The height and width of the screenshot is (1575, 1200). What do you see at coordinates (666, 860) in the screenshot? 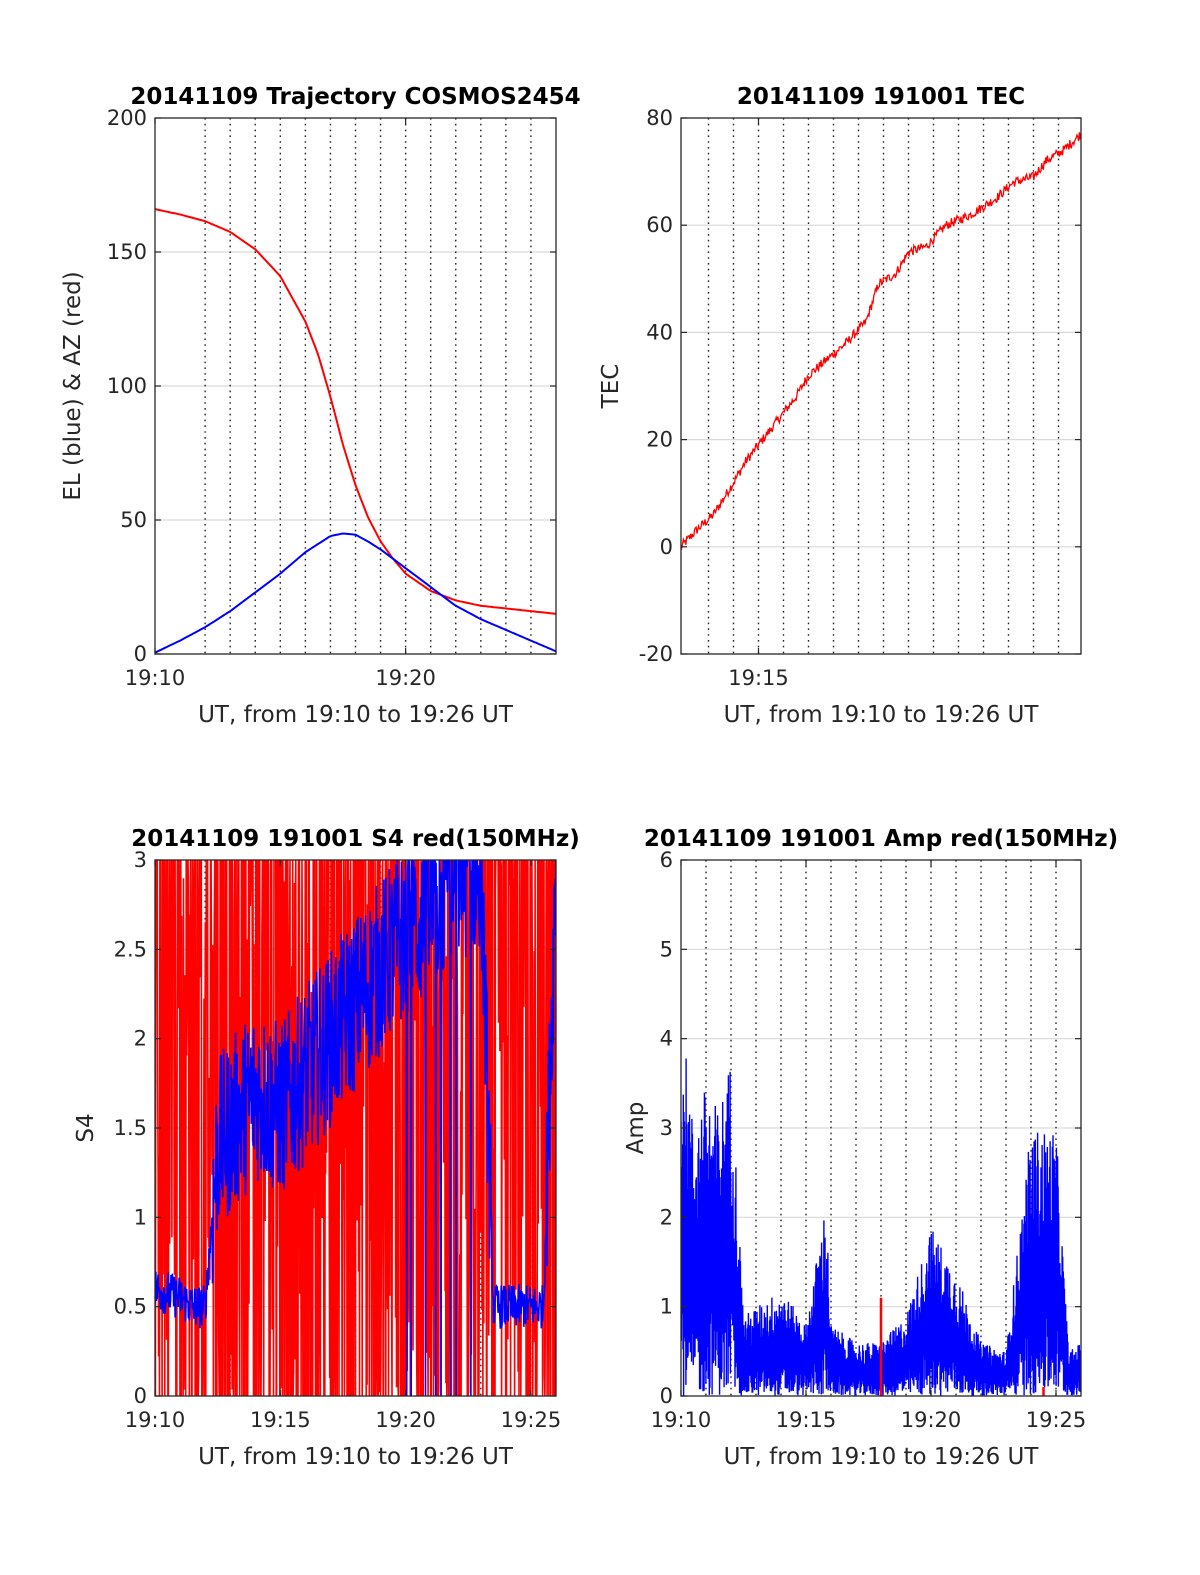
I see `y-tick-label: 6` at bounding box center [666, 860].